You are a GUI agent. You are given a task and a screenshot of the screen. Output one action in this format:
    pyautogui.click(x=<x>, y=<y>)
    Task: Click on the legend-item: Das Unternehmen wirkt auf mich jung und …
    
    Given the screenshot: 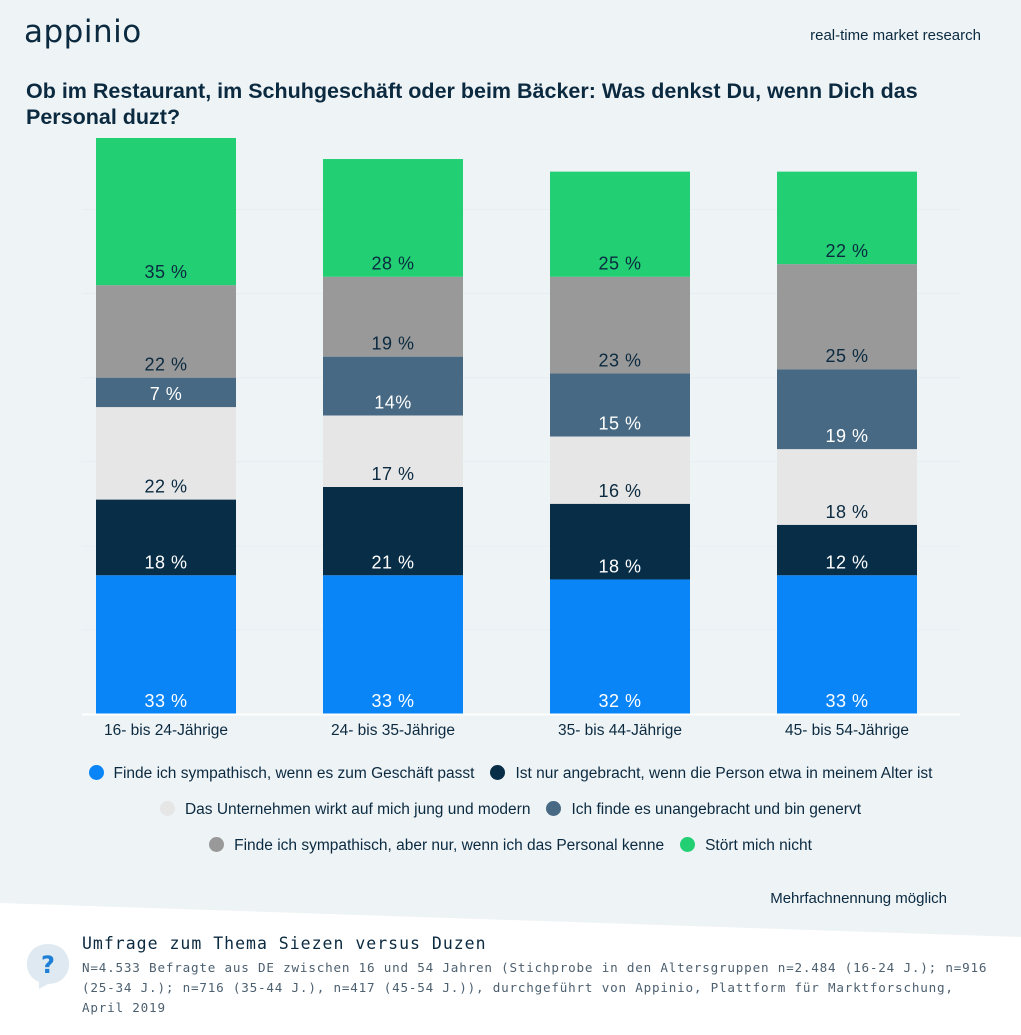 What is the action you would take?
    pyautogui.click(x=345, y=810)
    